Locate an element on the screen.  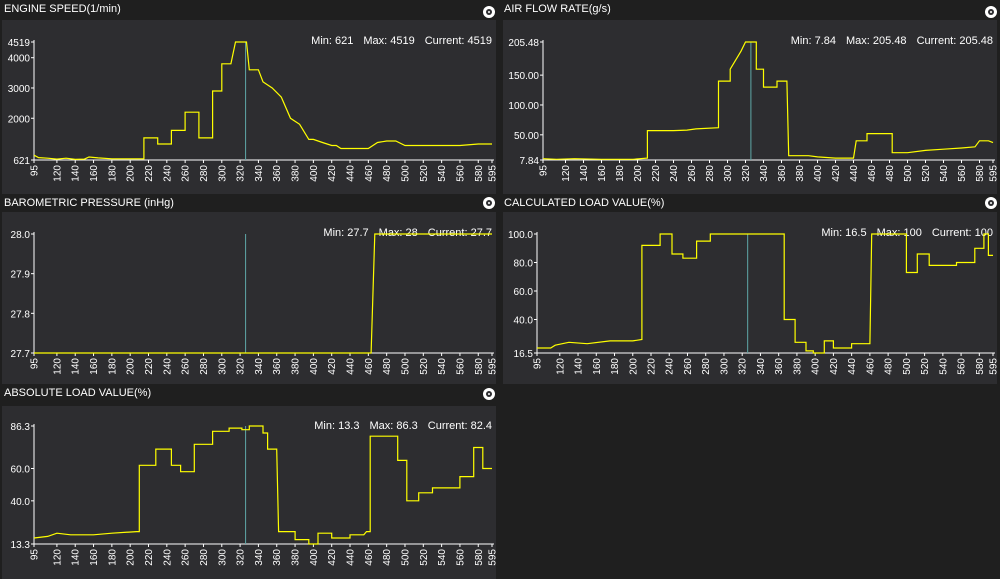
x-tick-label: 340 is located at coordinates (764, 173).